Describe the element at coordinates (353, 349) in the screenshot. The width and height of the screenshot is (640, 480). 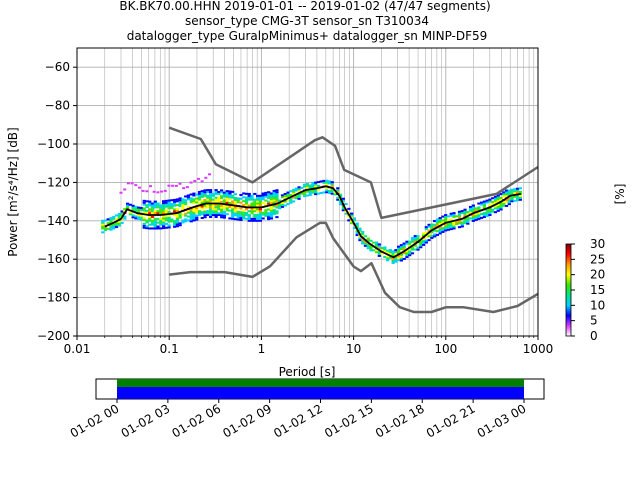
I see `x-tick-label: 10` at that location.